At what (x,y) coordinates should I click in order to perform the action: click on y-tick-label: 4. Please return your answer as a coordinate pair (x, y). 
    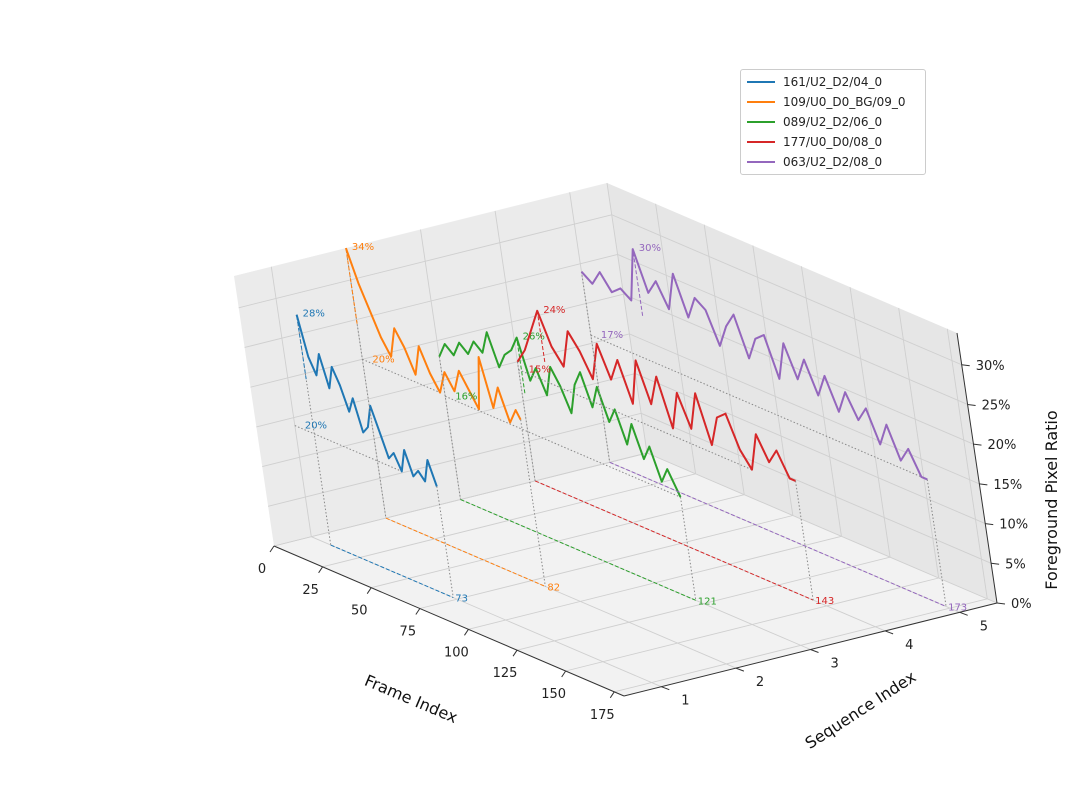
    Looking at the image, I should click on (909, 645).